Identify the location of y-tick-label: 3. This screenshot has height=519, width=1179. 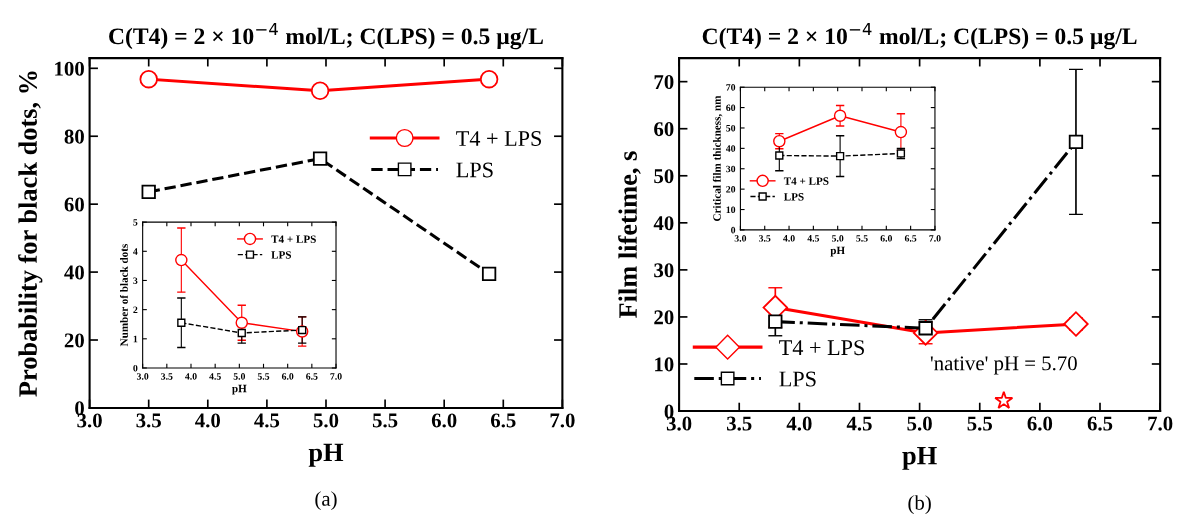
(135, 280).